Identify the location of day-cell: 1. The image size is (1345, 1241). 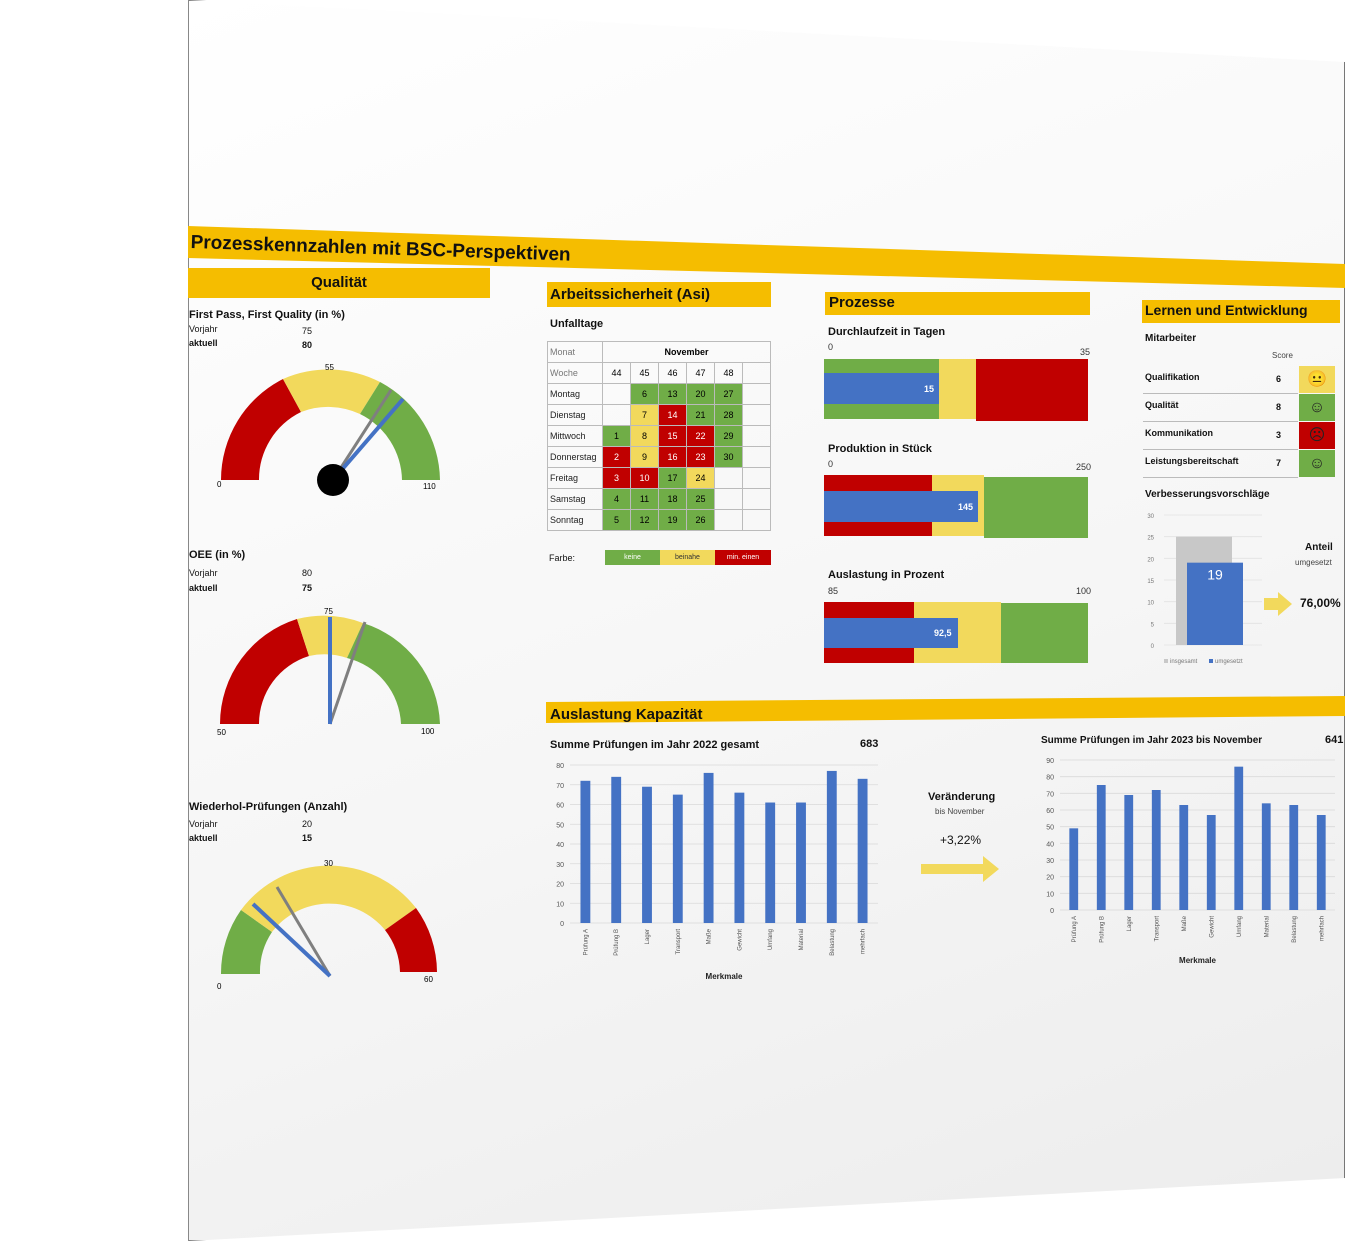
(616, 436).